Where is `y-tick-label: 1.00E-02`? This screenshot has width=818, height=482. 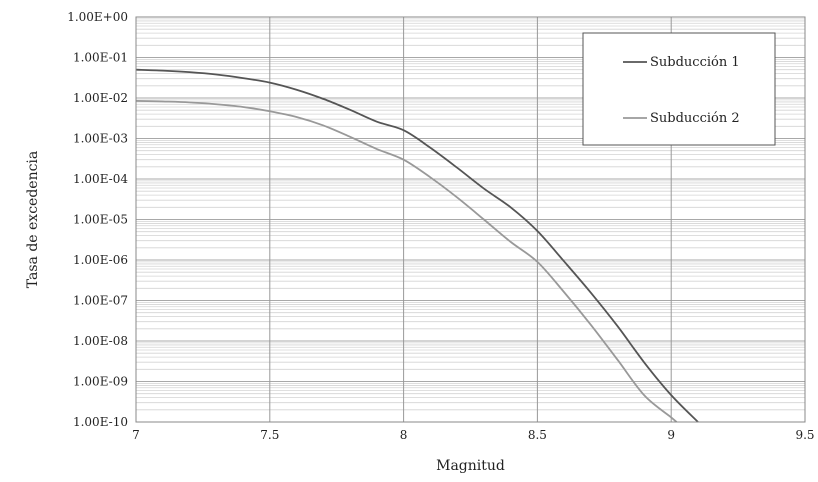
y-tick-label: 1.00E-02 is located at coordinates (100, 98).